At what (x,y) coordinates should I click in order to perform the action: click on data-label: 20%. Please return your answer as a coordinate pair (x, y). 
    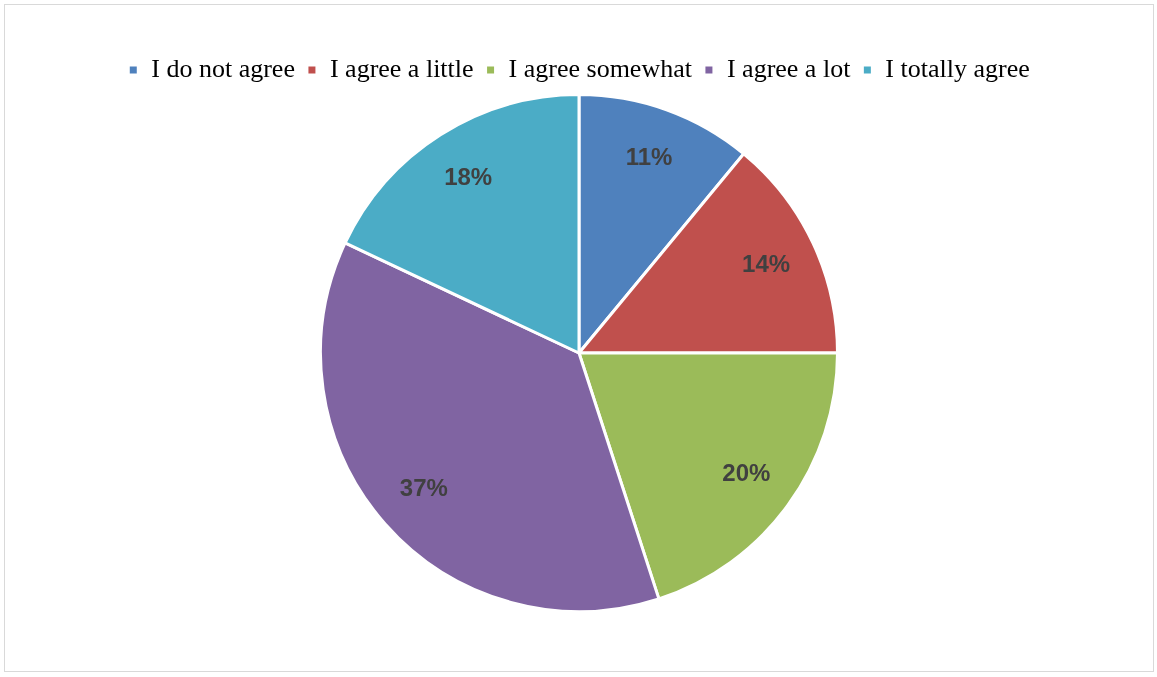
    Looking at the image, I should click on (746, 473).